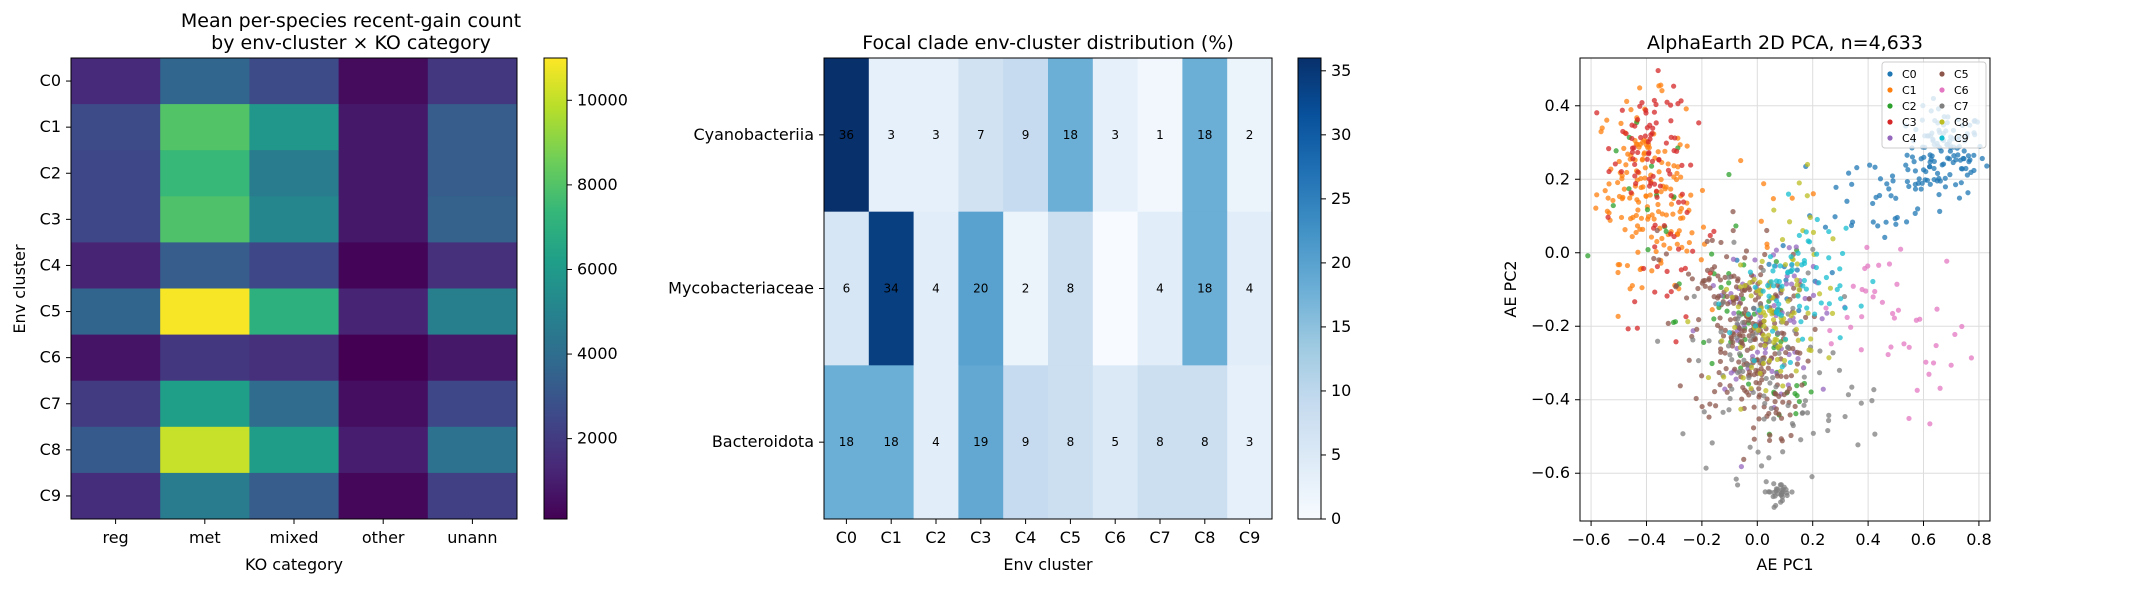 The width and height of the screenshot is (2148, 589). Describe the element at coordinates (1923, 539) in the screenshot. I see `scatter-x-tick-label: 0.6` at that location.